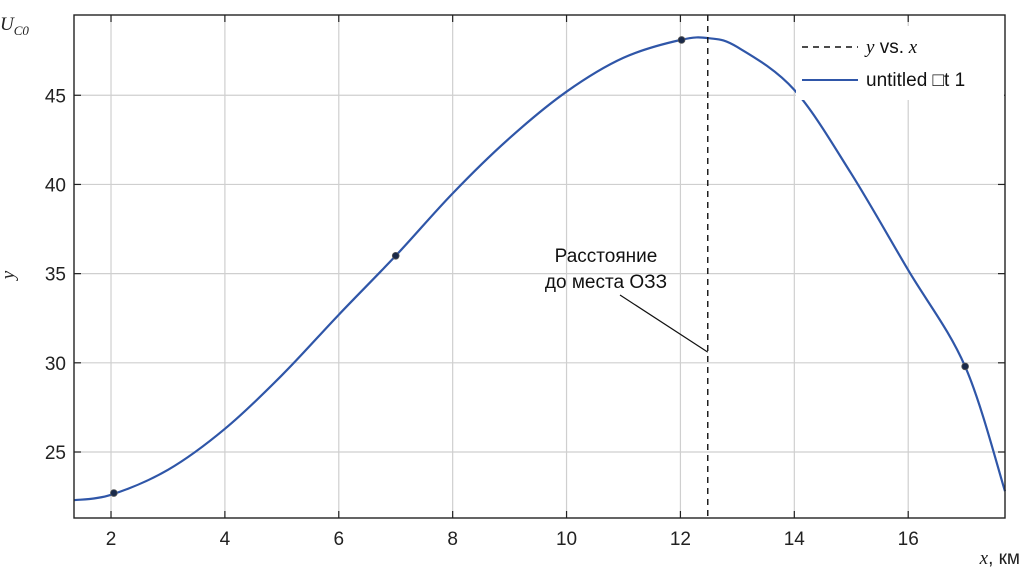 This screenshot has height=571, width=1024. I want to click on y-tick-label: 45, so click(55, 96).